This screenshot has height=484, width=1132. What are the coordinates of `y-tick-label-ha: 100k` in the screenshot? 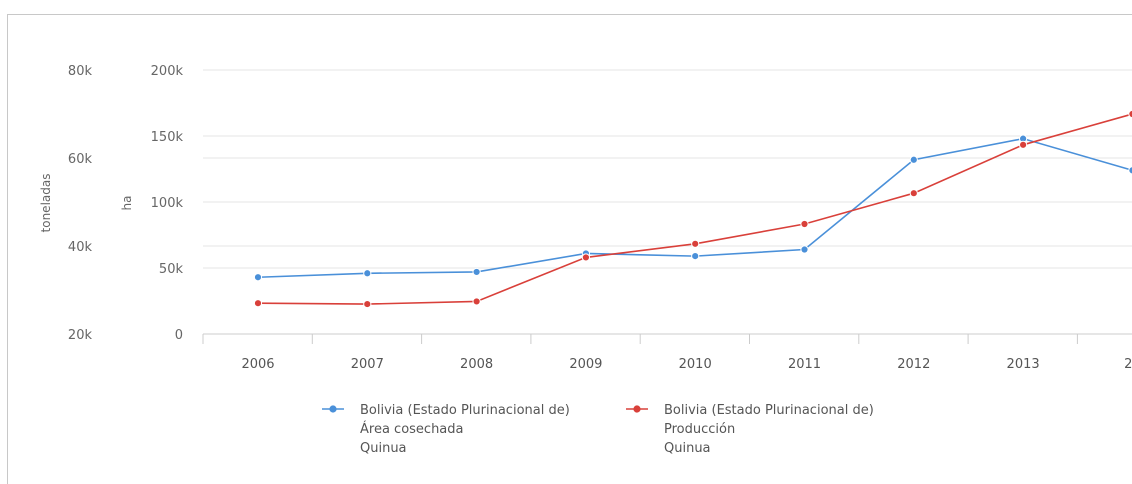 It's located at (167, 203).